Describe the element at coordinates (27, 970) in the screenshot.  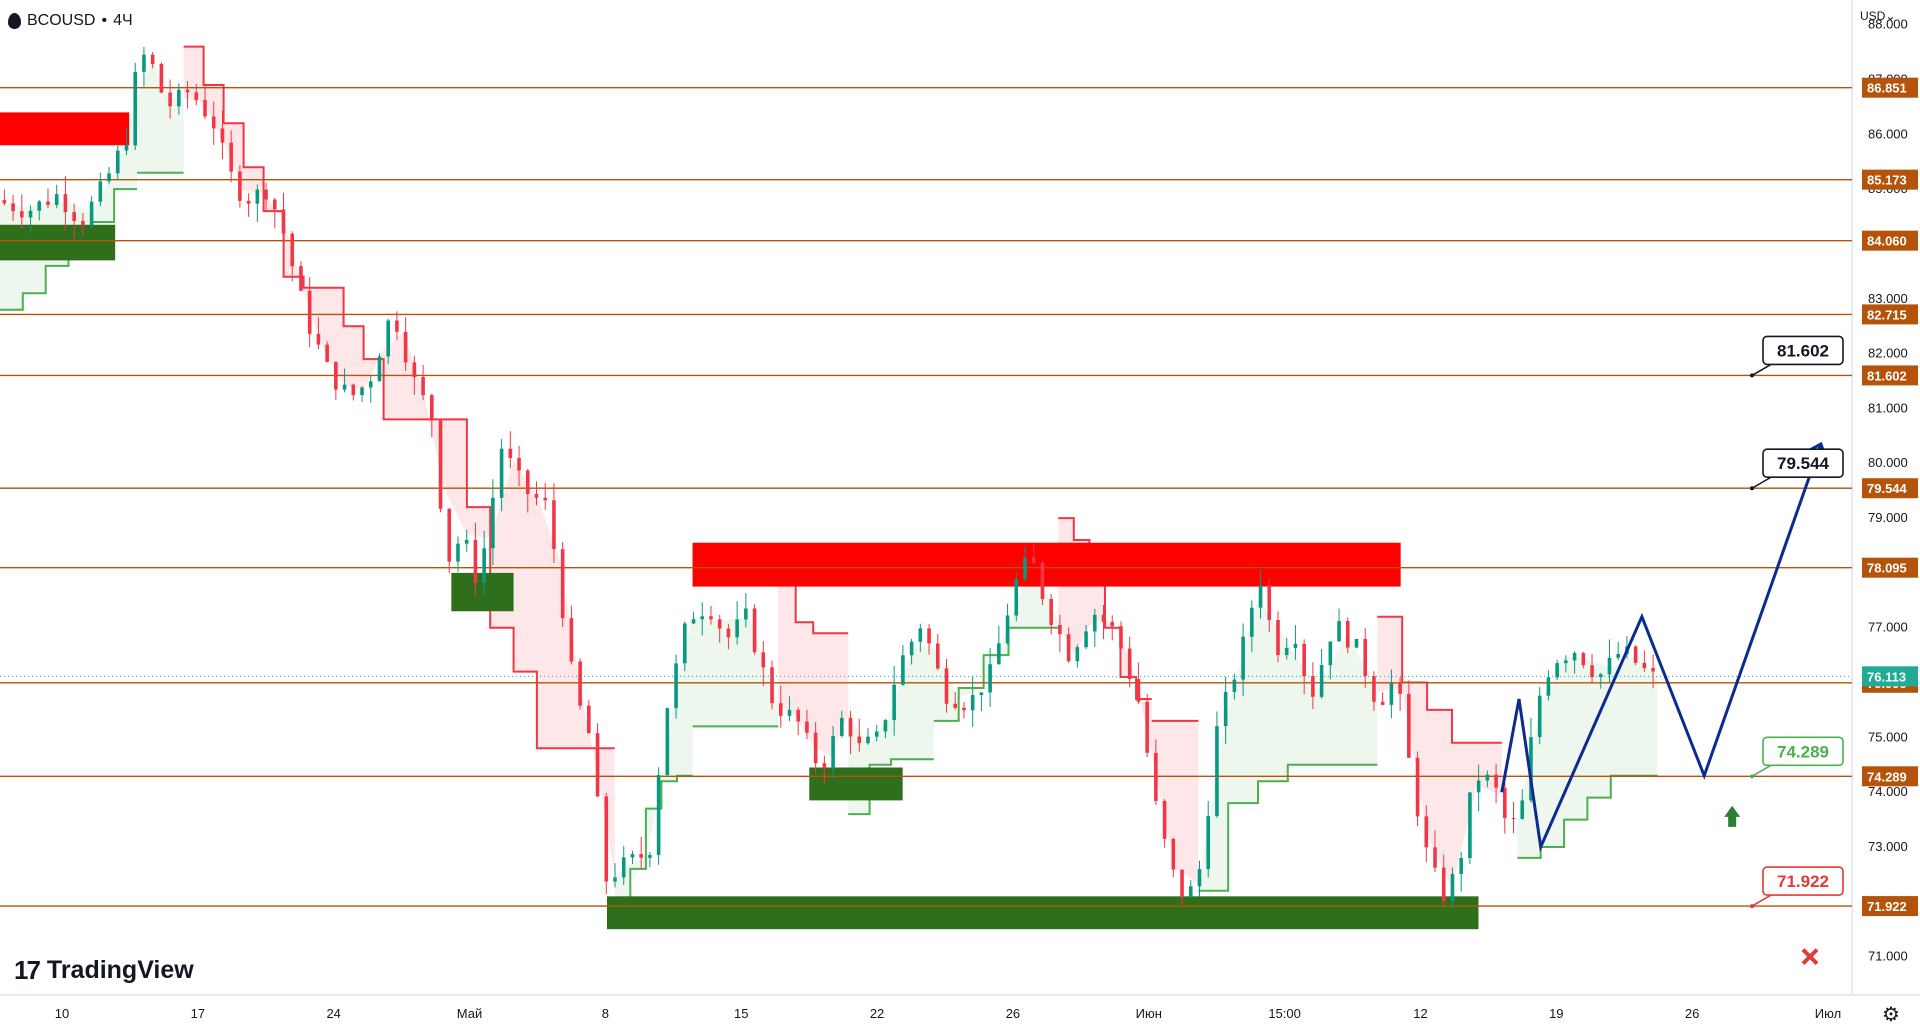
I see `tradingview-logo-icon: 17` at that location.